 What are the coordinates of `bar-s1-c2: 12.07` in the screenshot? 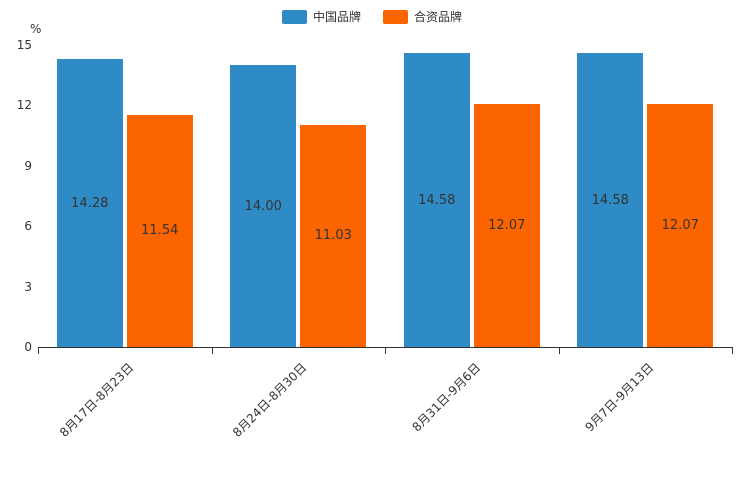 It's located at (506, 225).